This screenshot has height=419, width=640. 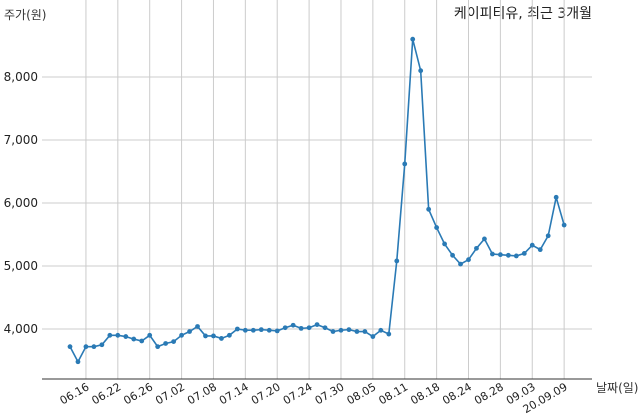 I want to click on y-tick-labels: 4,000 5,000 6,000 7,000 8,000, so click(x=21, y=203).